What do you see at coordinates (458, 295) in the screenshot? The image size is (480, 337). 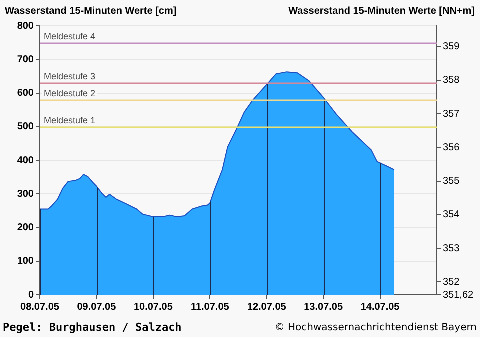 I see `y2-tick-label: 351,62` at bounding box center [458, 295].